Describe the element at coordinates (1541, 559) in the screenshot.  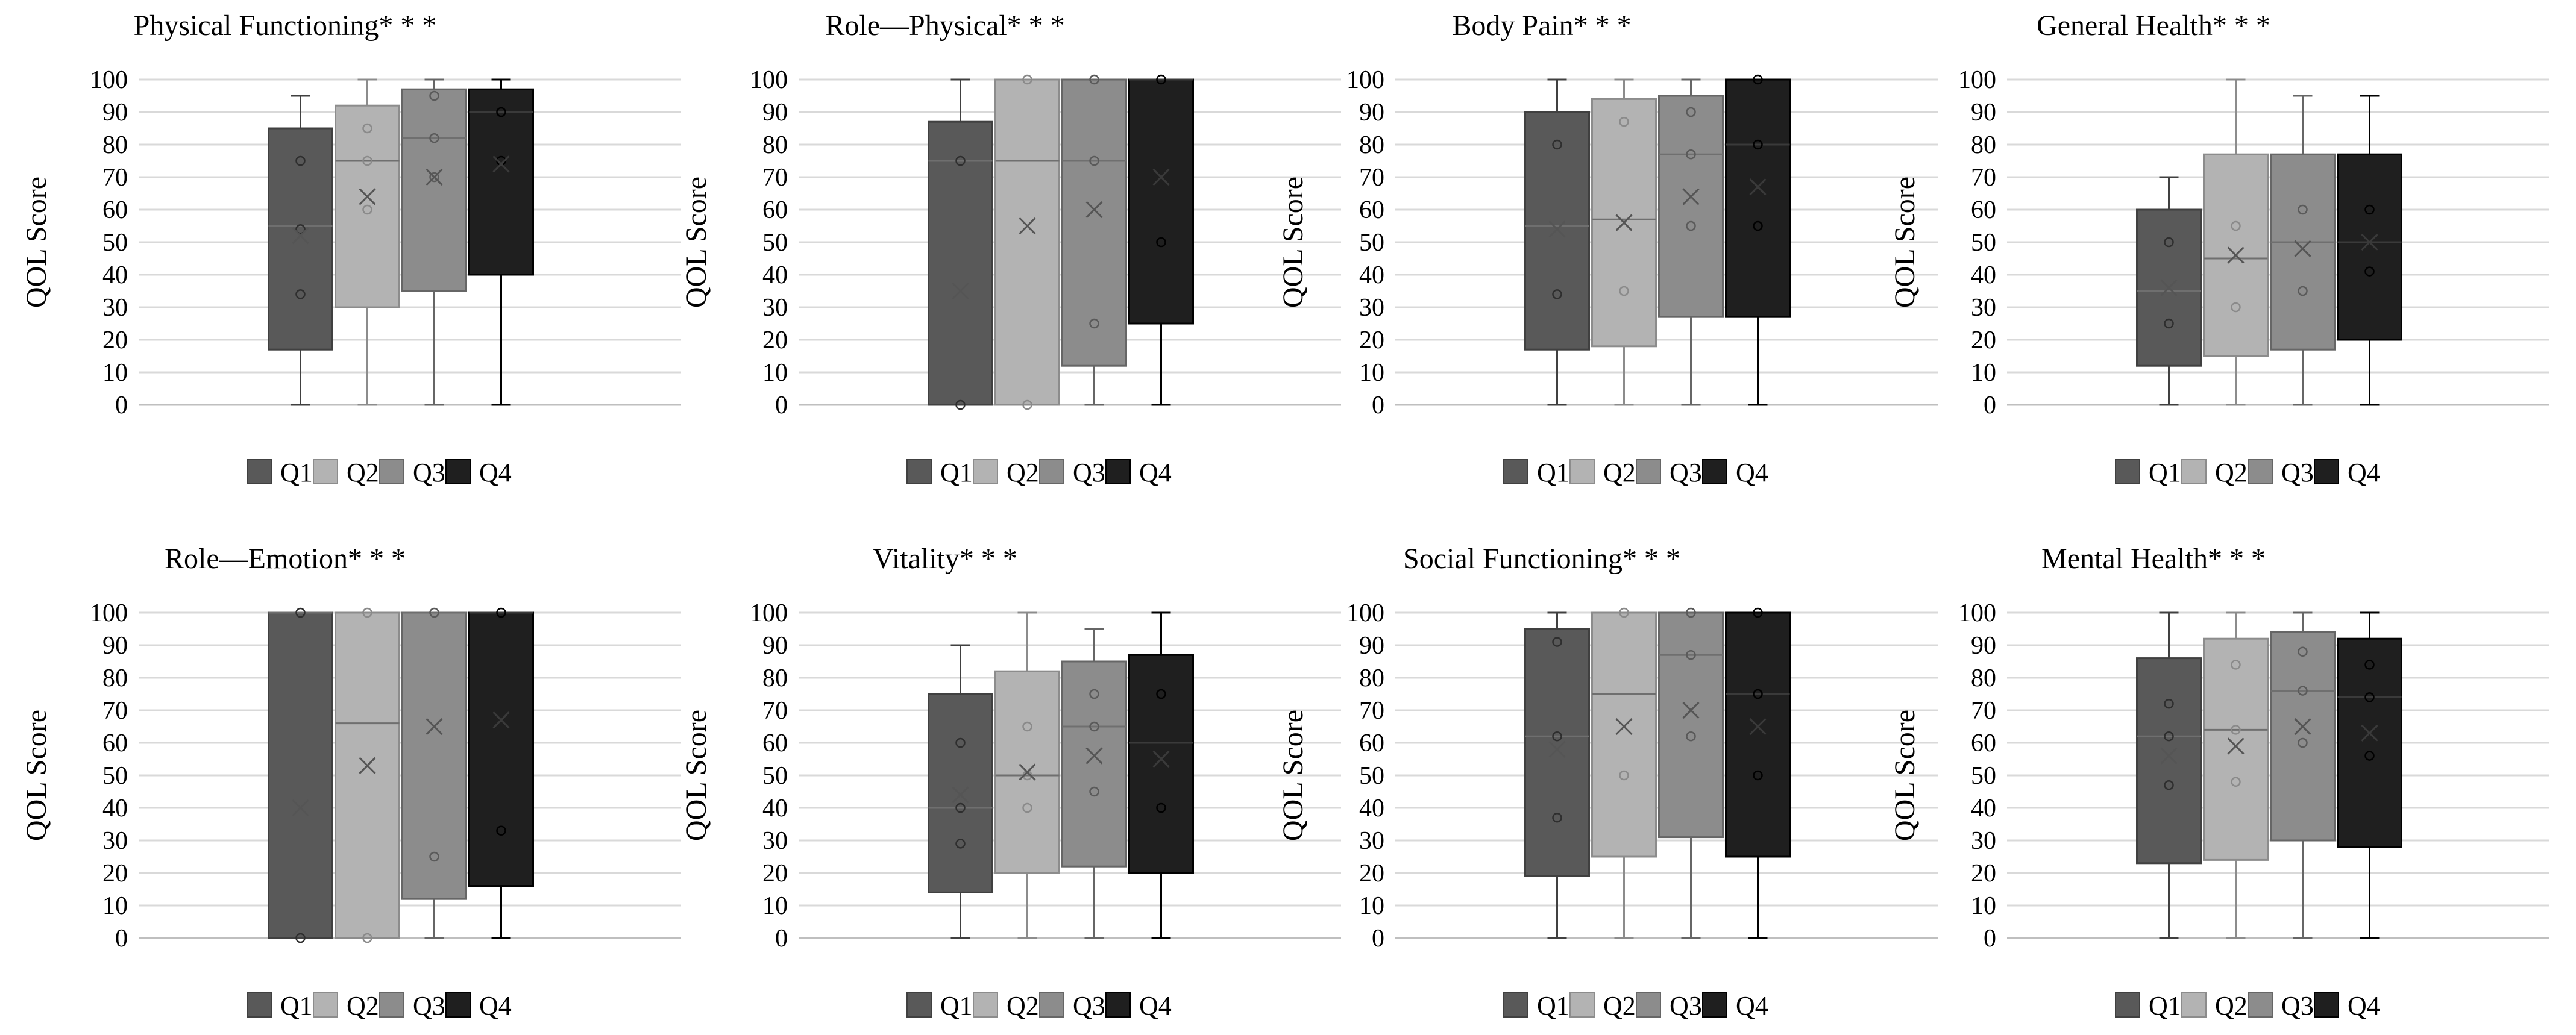
I see `chart-title: Social Functioning* * *` at that location.